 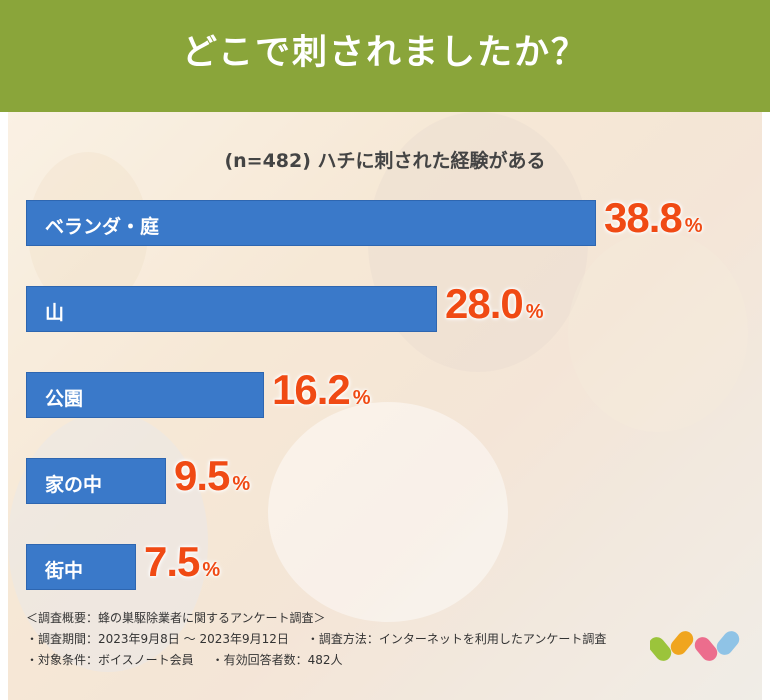 I want to click on bar-value-number: 28.0, so click(x=484, y=303).